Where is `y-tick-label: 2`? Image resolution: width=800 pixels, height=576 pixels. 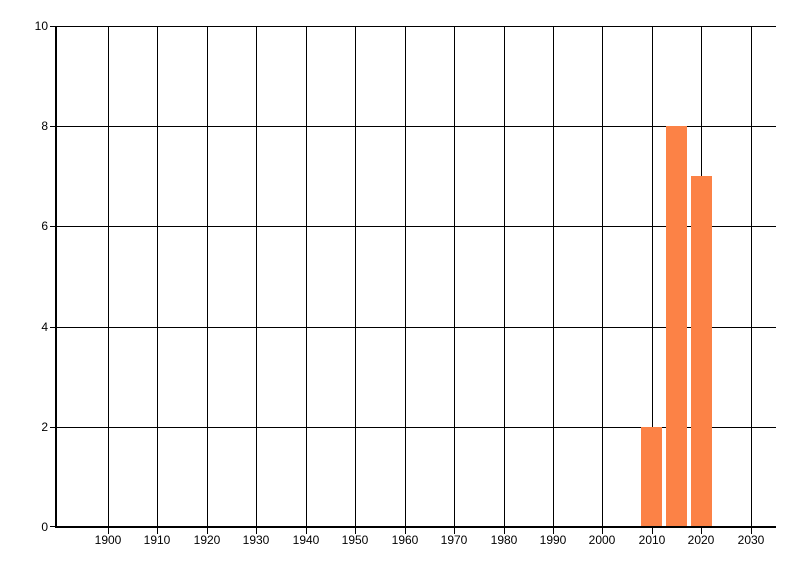
y-tick-label: 2 is located at coordinates (44, 427).